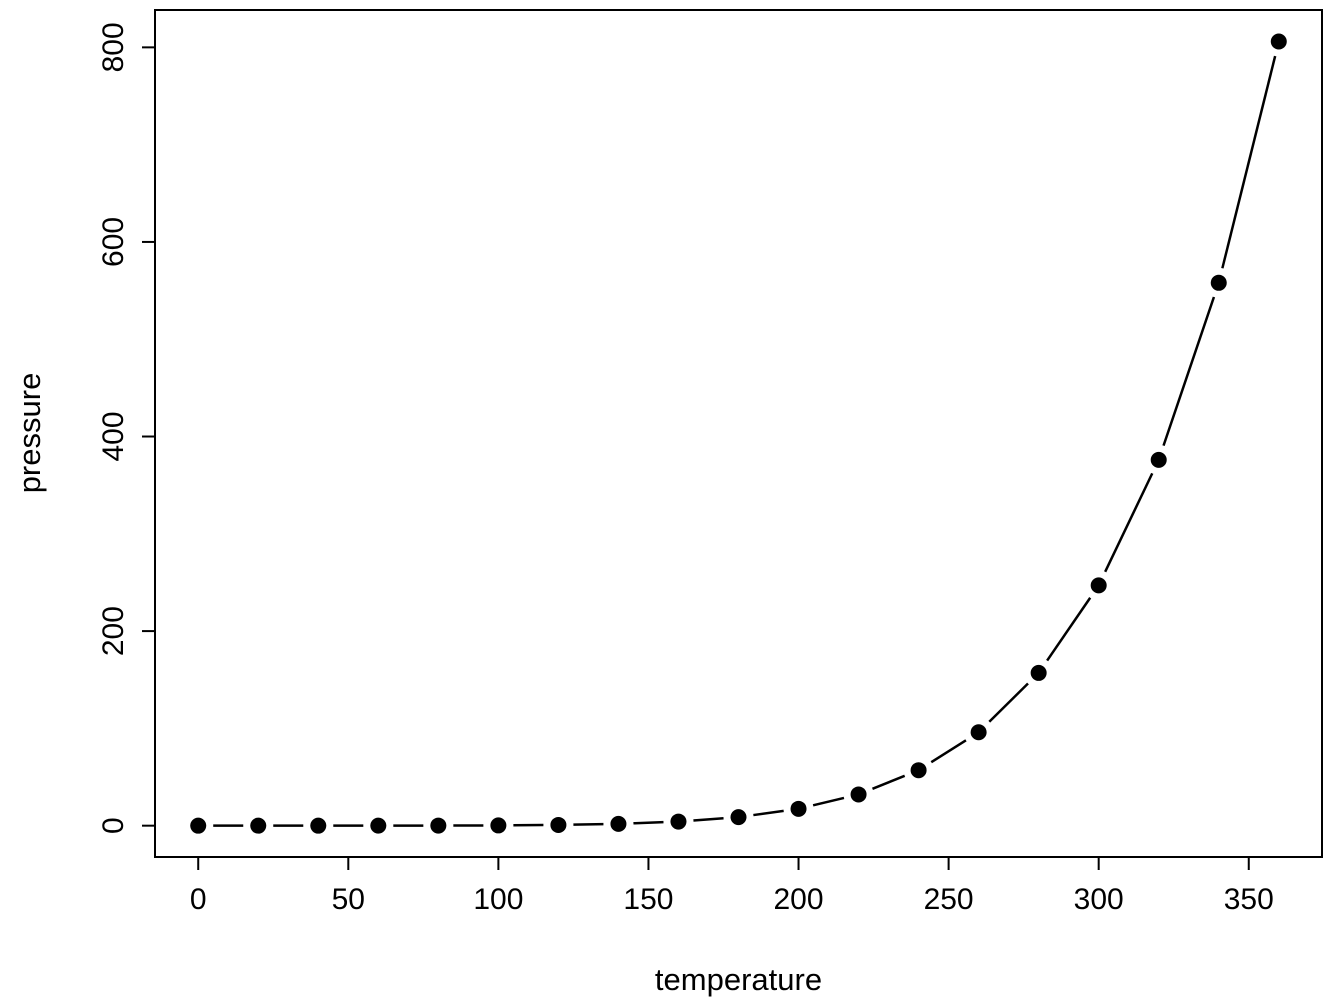  What do you see at coordinates (1099, 899) in the screenshot?
I see `x-tick-label: 300` at bounding box center [1099, 899].